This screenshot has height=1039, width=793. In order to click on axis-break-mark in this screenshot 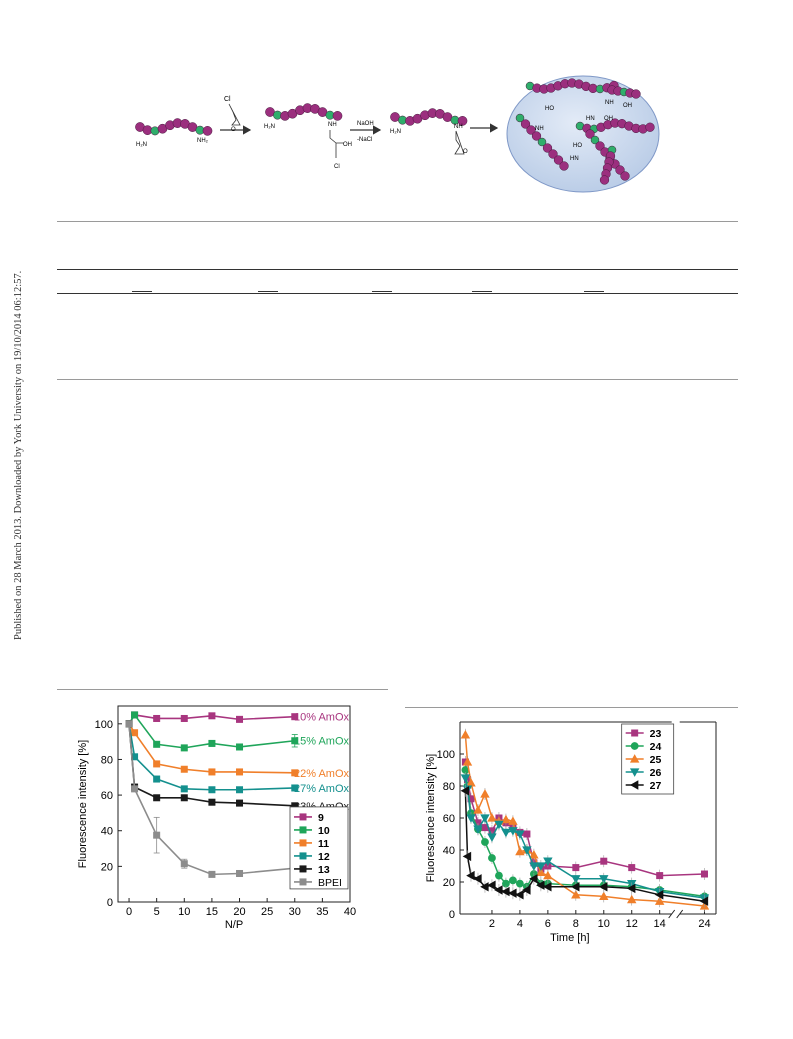, I will do `click(672, 914)`.